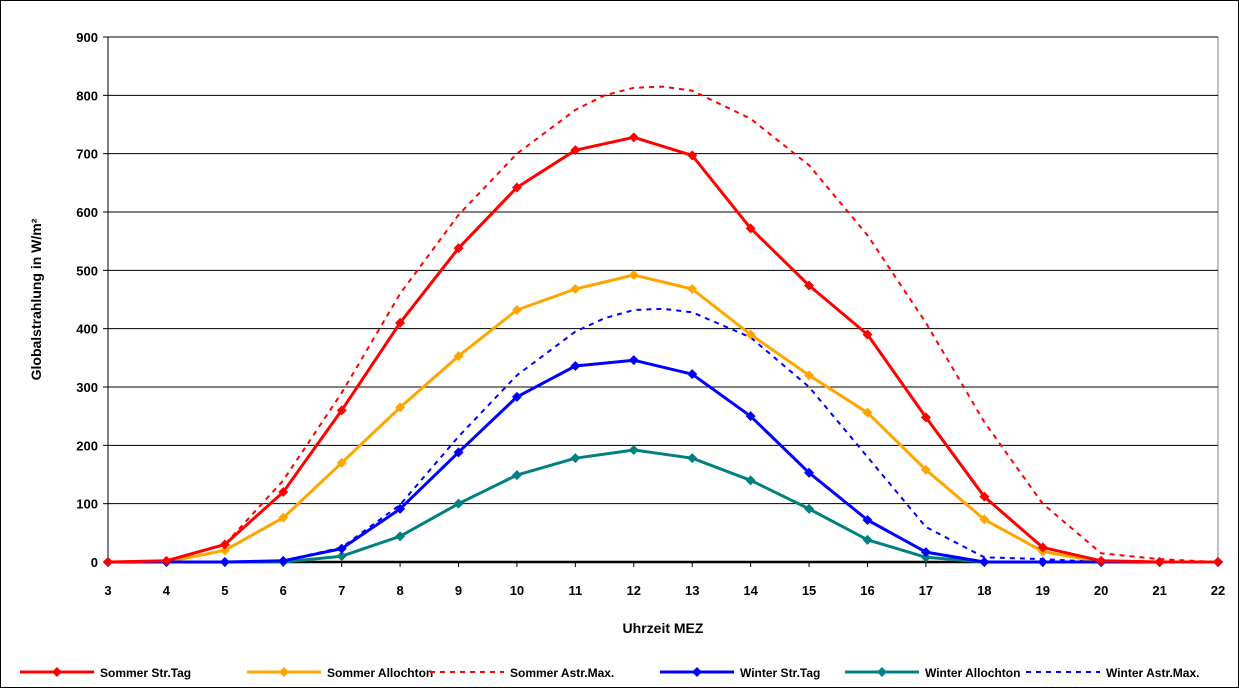  What do you see at coordinates (87, 329) in the screenshot?
I see `y-tick-label: 400` at bounding box center [87, 329].